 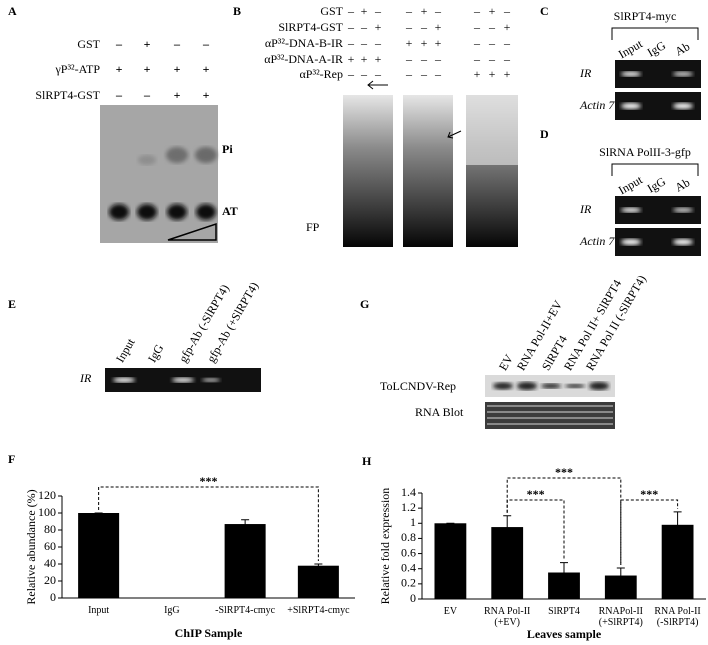 I want to click on y-tick-label: 0.8, so click(x=408, y=537).